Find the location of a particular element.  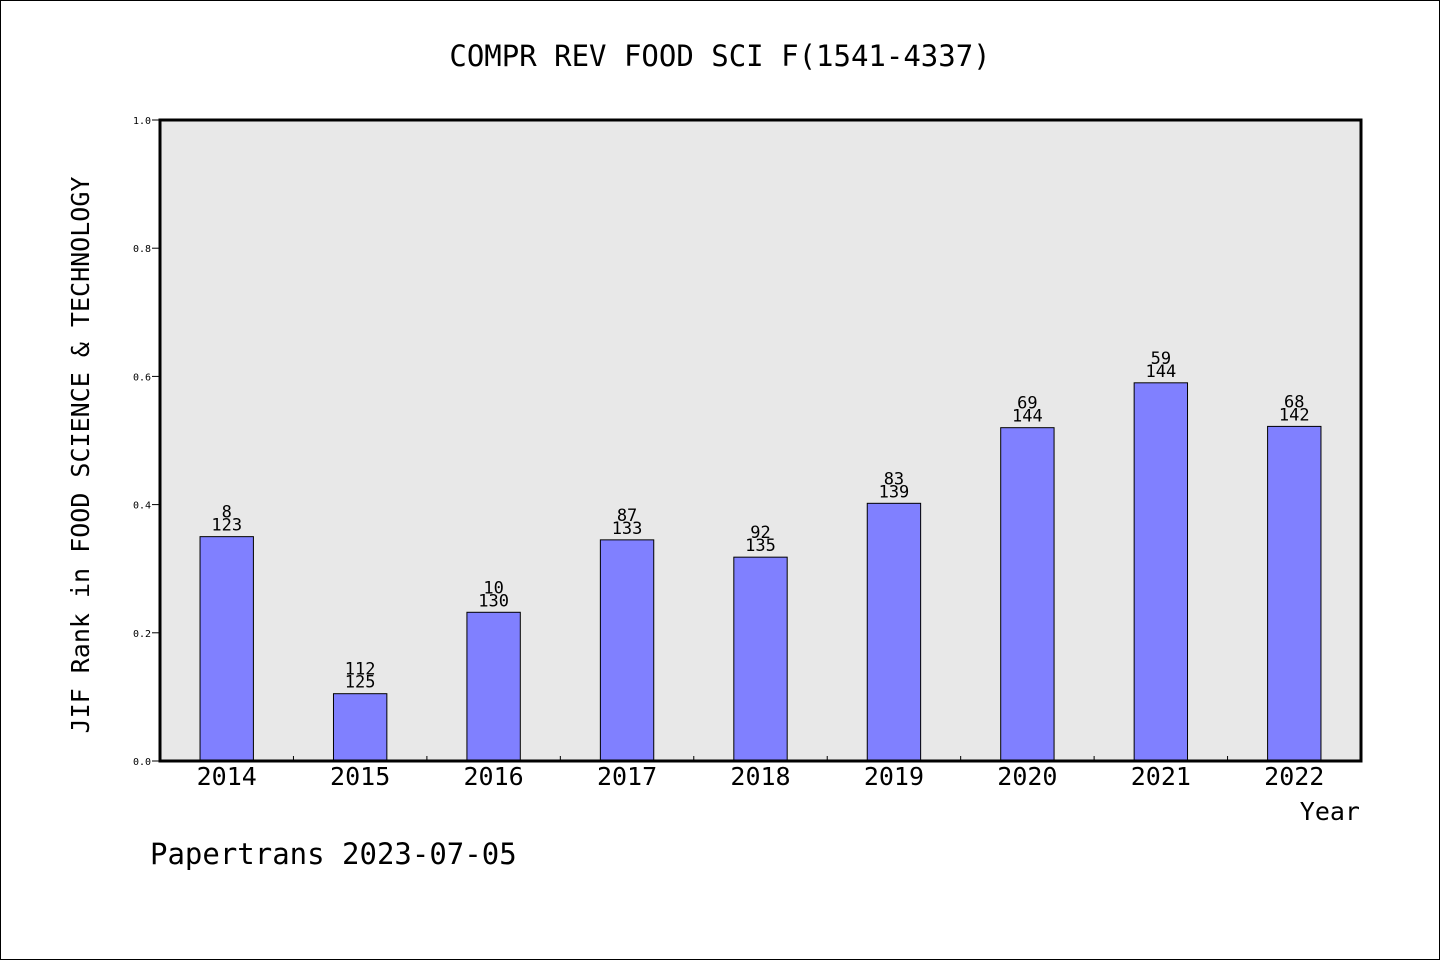

rank-label: 92 is located at coordinates (760, 533).